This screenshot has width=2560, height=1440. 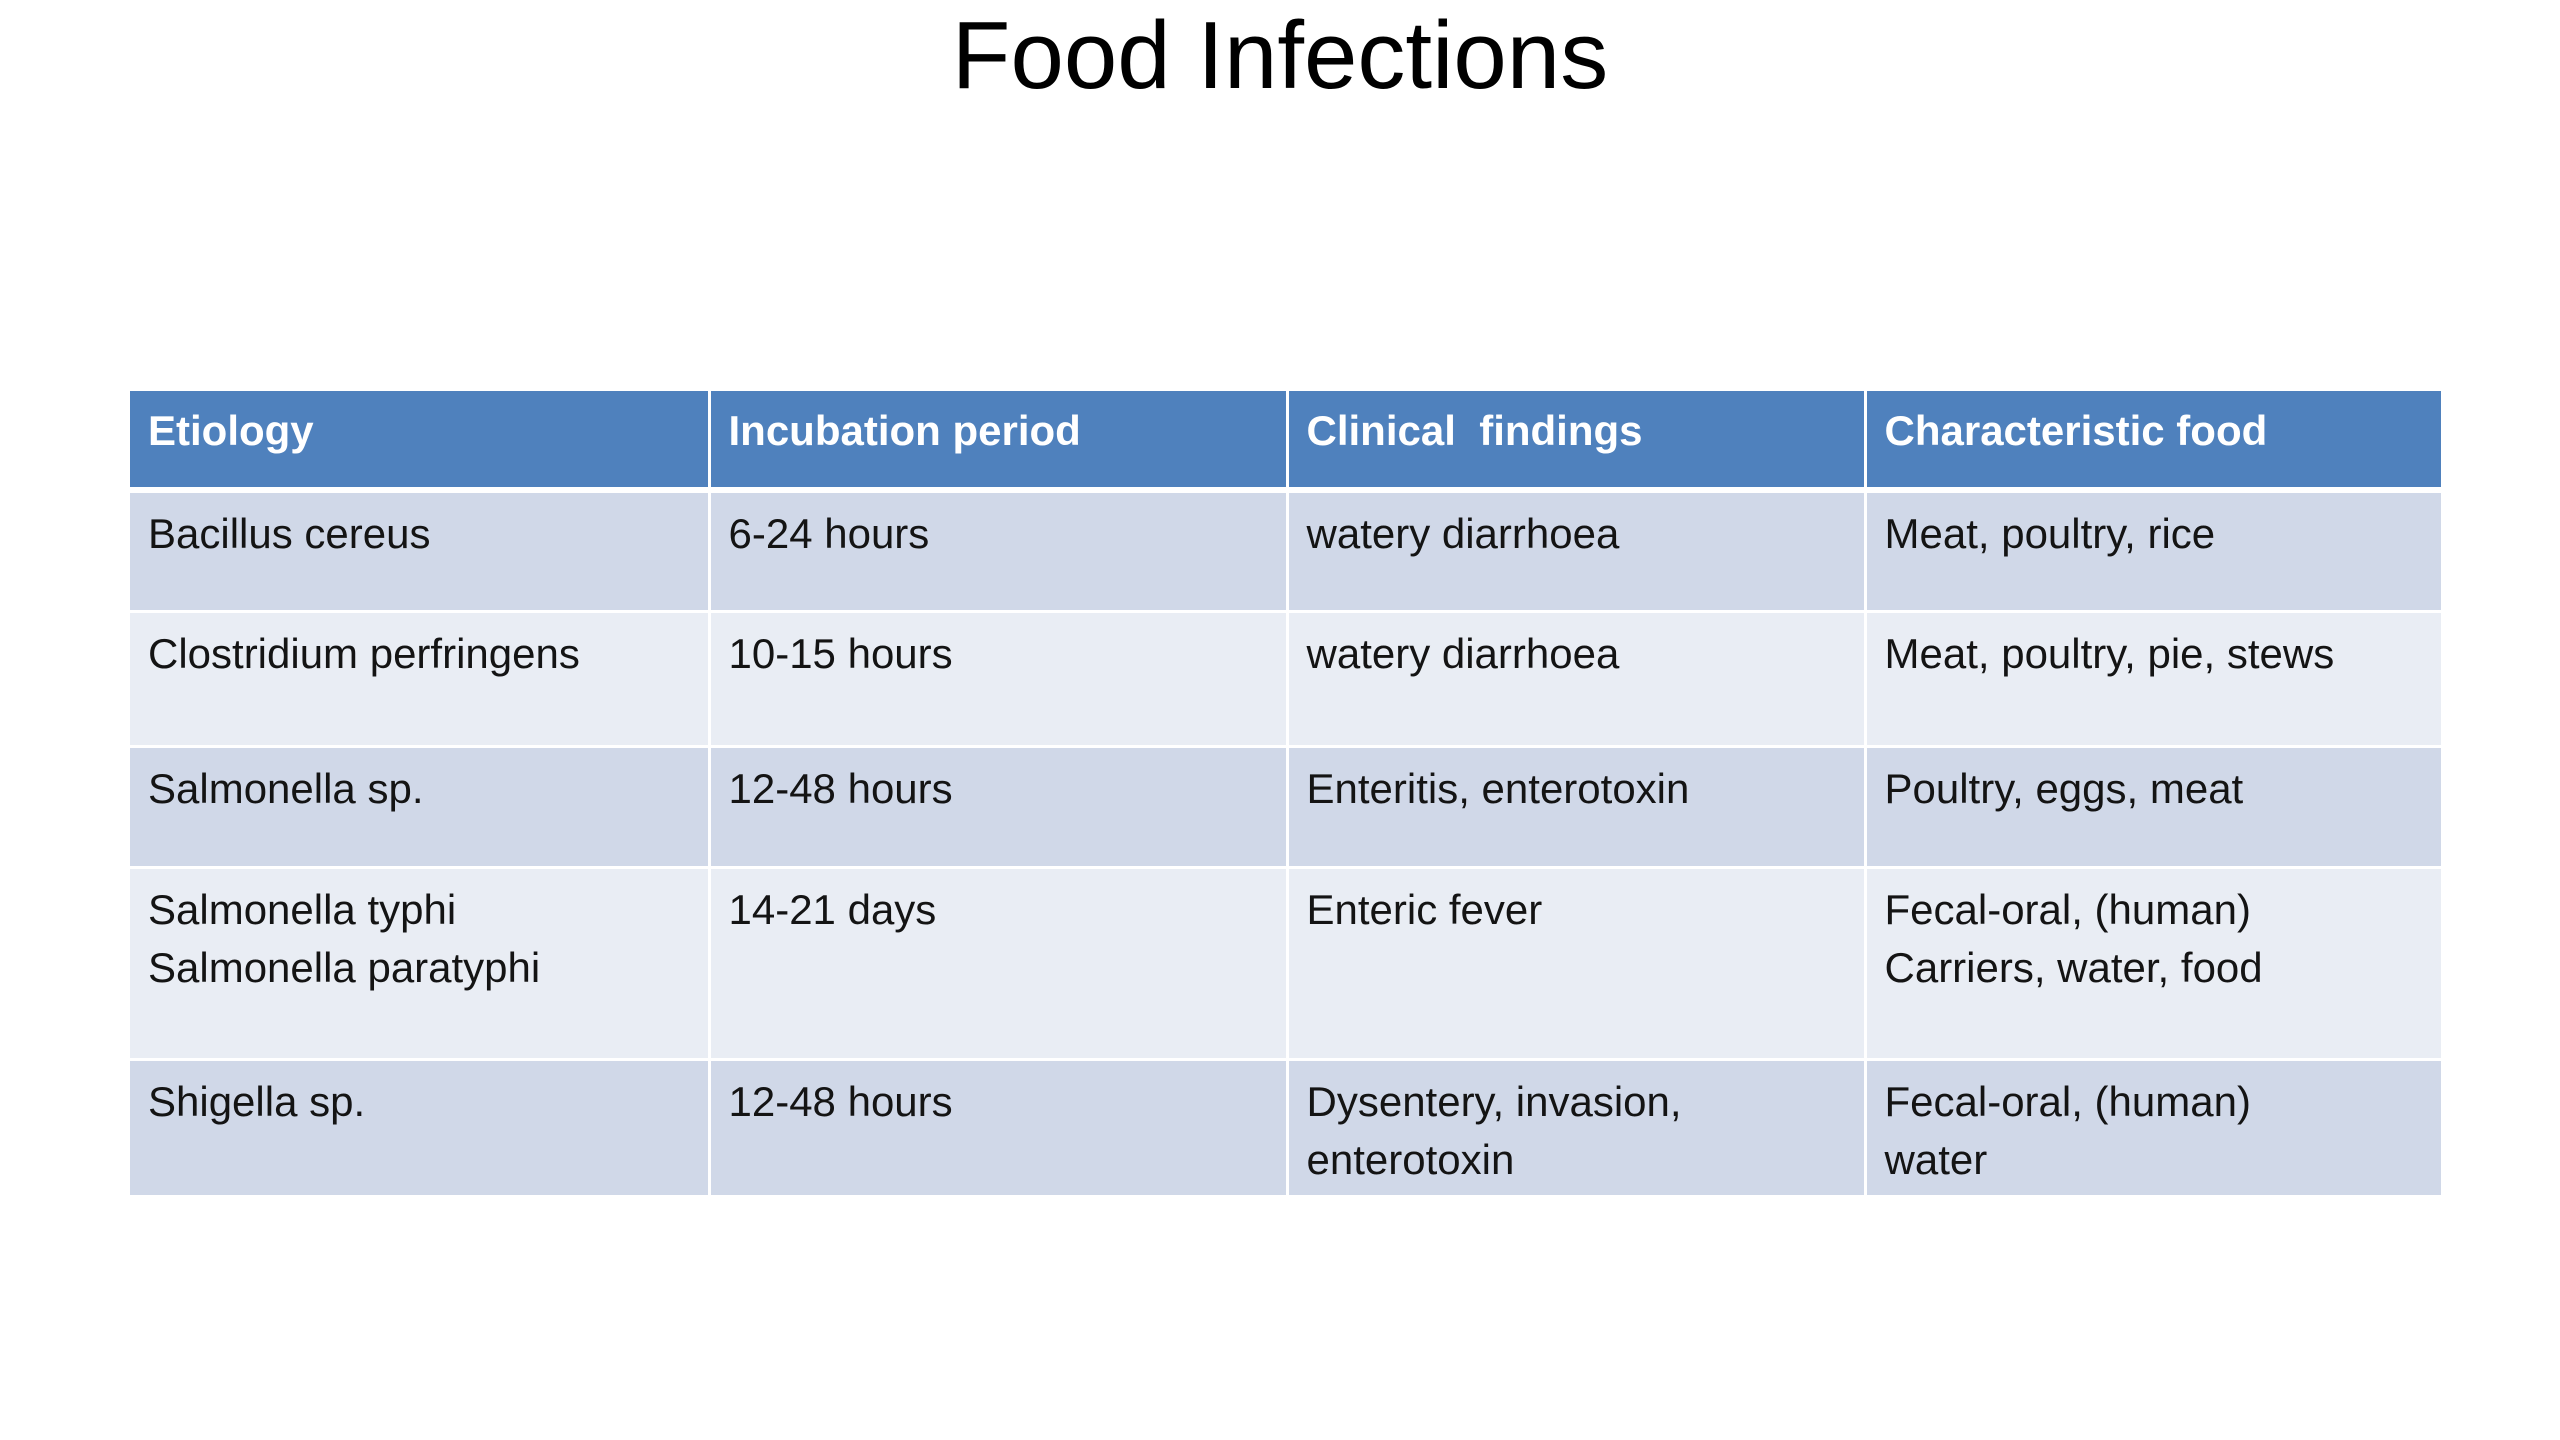 What do you see at coordinates (2152, 677) in the screenshot?
I see `cell-characteristic-food: Meat, poultry, pie, stews` at bounding box center [2152, 677].